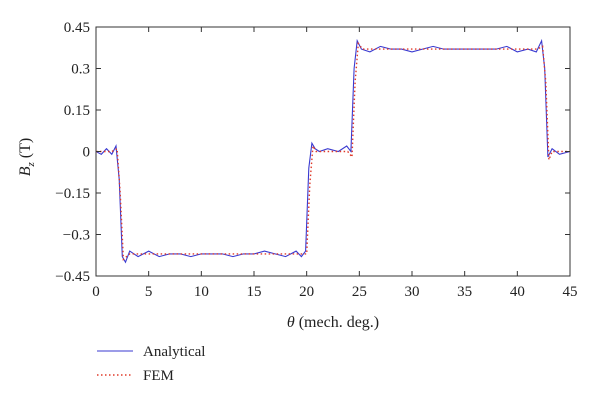 The width and height of the screenshot is (600, 407). What do you see at coordinates (96, 292) in the screenshot?
I see `x-tick-label: 0` at bounding box center [96, 292].